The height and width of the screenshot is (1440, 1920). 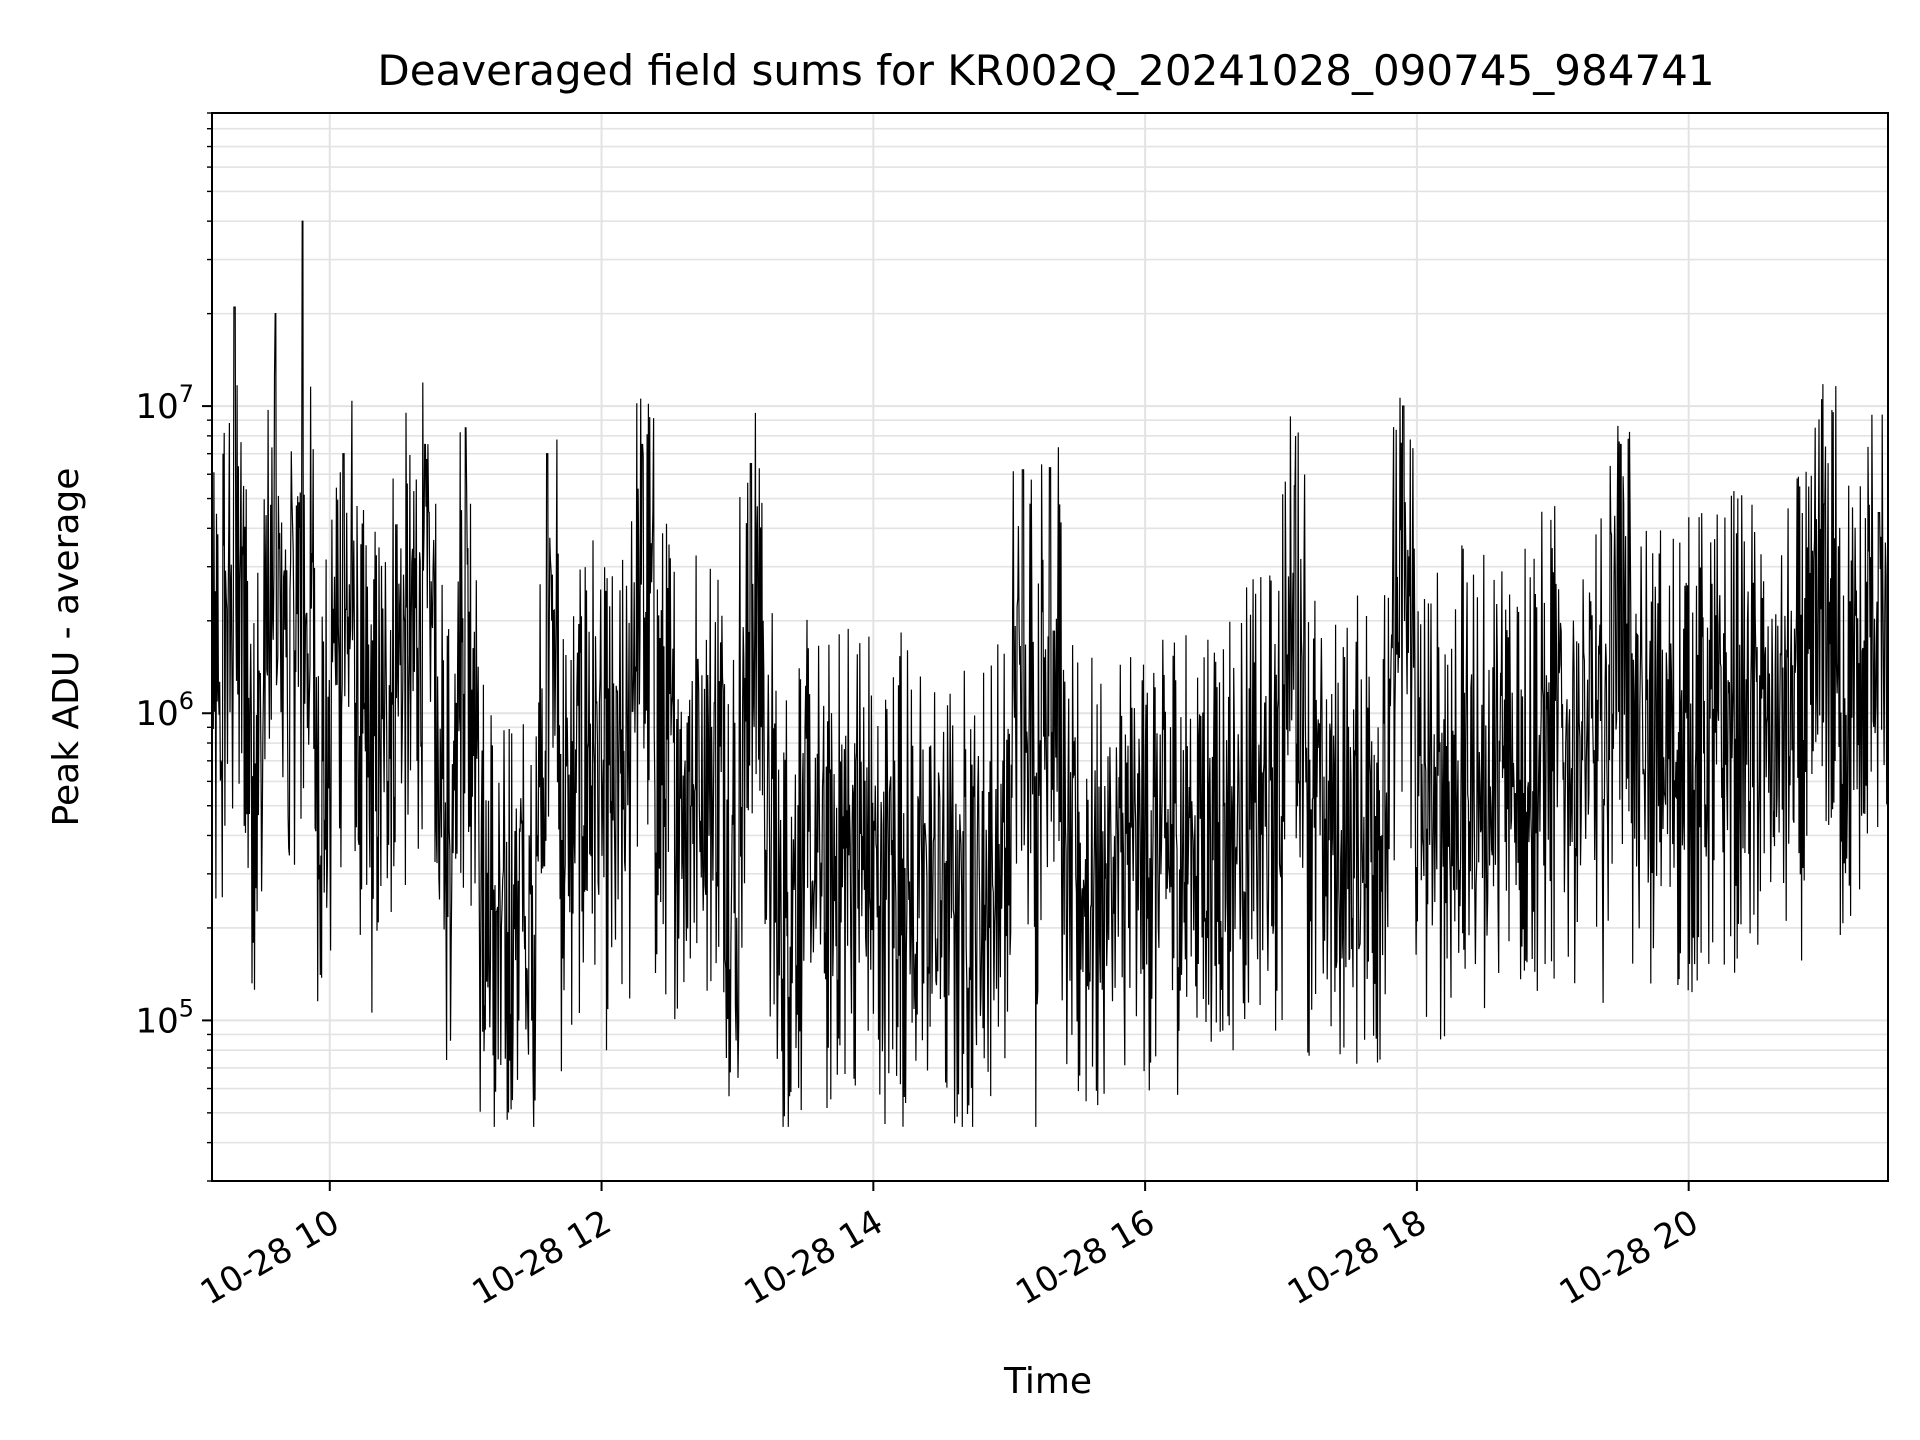 What do you see at coordinates (66, 647) in the screenshot?
I see `y-axis-label: Peak ADU - average` at bounding box center [66, 647].